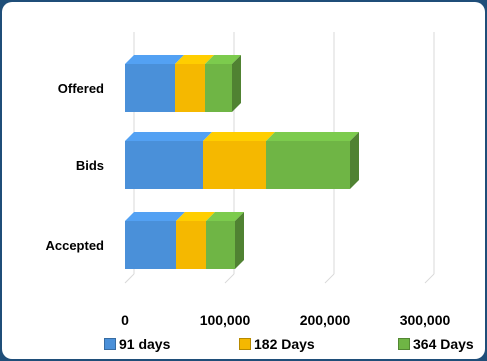  Describe the element at coordinates (239, 240) in the screenshot. I see `bar-side-364-days-accepted` at that location.